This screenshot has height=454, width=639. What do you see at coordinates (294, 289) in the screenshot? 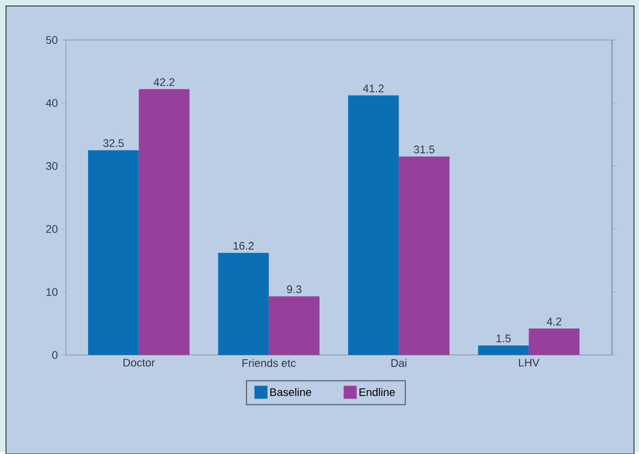
I see `data-label: 9.3` at bounding box center [294, 289].